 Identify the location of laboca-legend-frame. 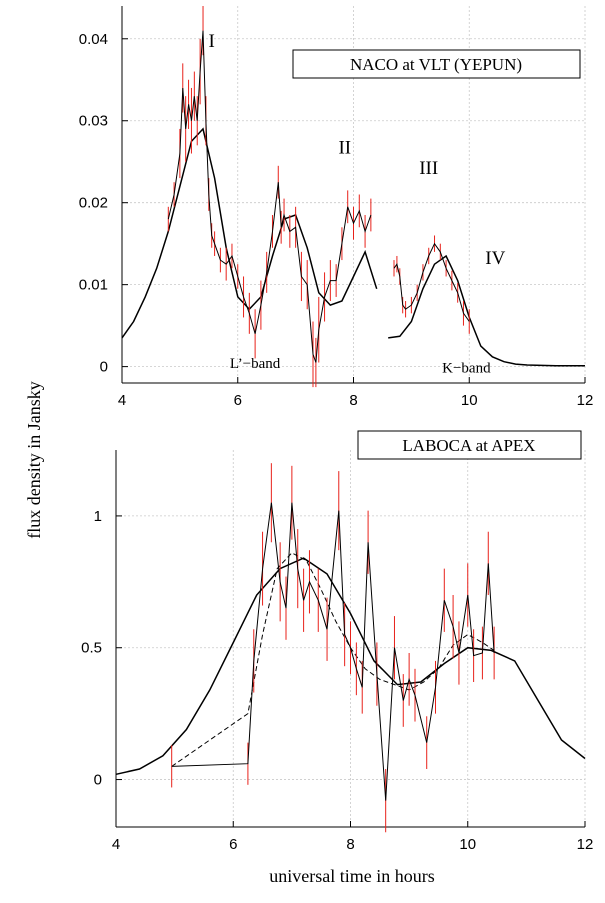
(469, 445).